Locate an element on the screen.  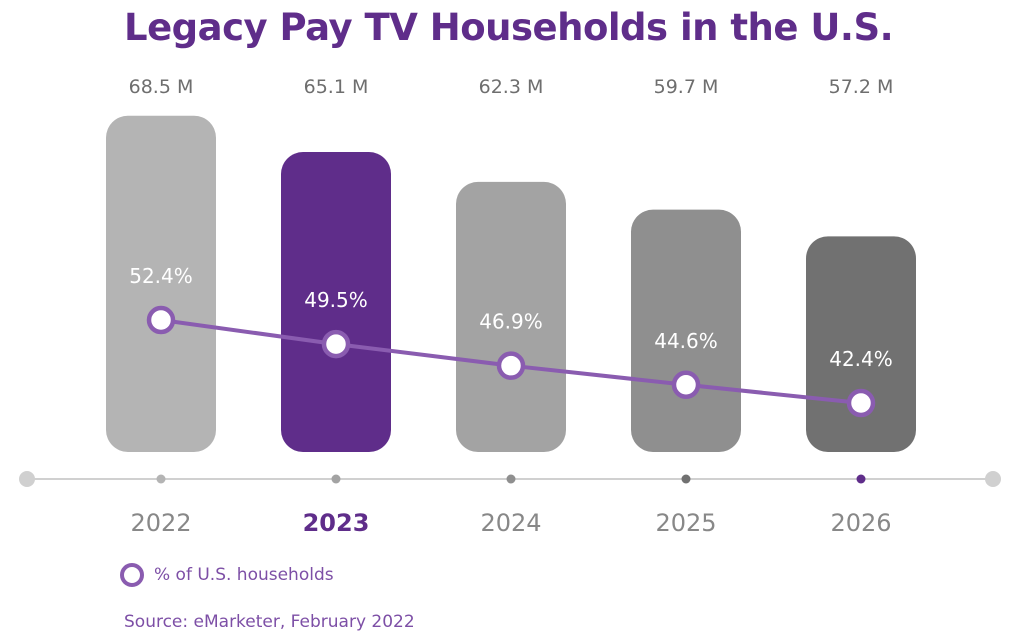
bar-2025 is located at coordinates (686, 330).